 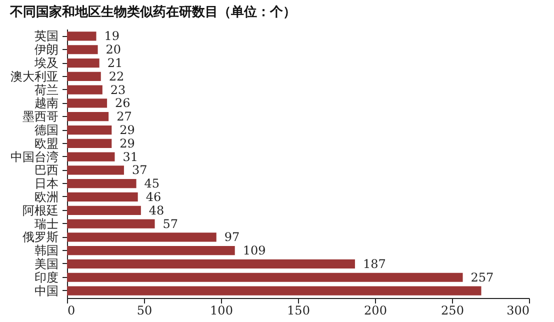 What do you see at coordinates (140, 170) in the screenshot?
I see `data-label: 37` at bounding box center [140, 170].